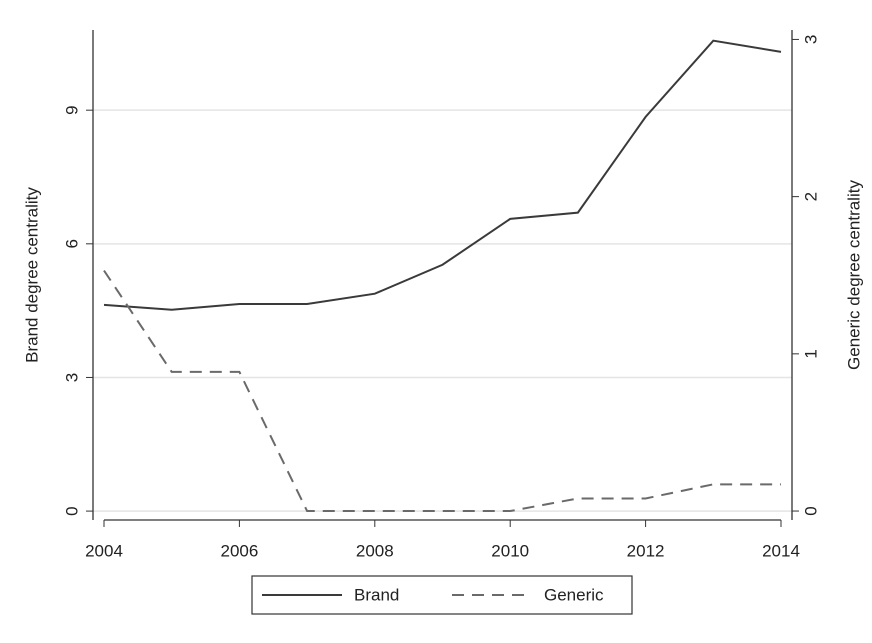 This screenshot has width=872, height=643. I want to click on legend-label: Brand, so click(376, 594).